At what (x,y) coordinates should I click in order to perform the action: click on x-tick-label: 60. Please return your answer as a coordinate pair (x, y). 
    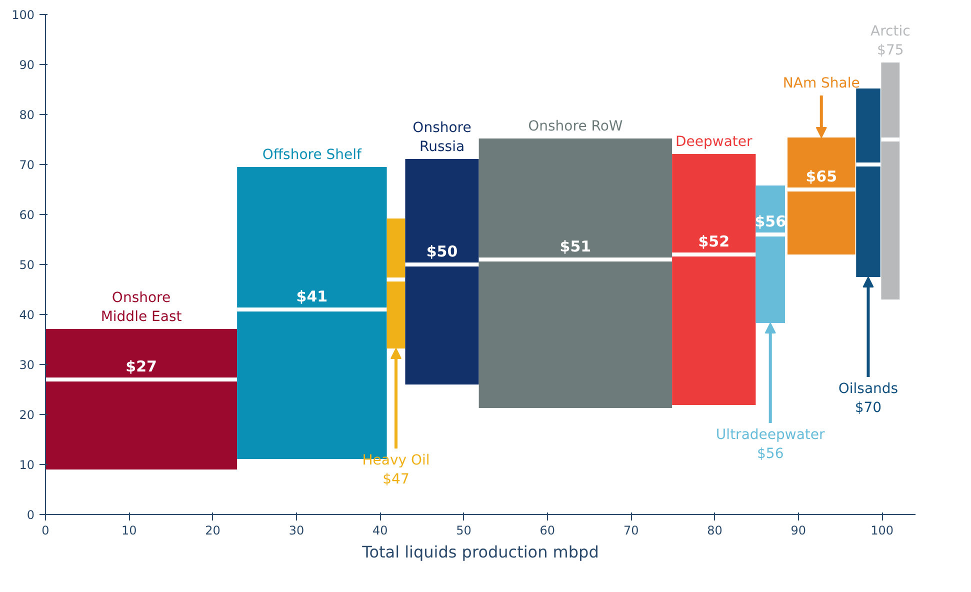
    Looking at the image, I should click on (548, 531).